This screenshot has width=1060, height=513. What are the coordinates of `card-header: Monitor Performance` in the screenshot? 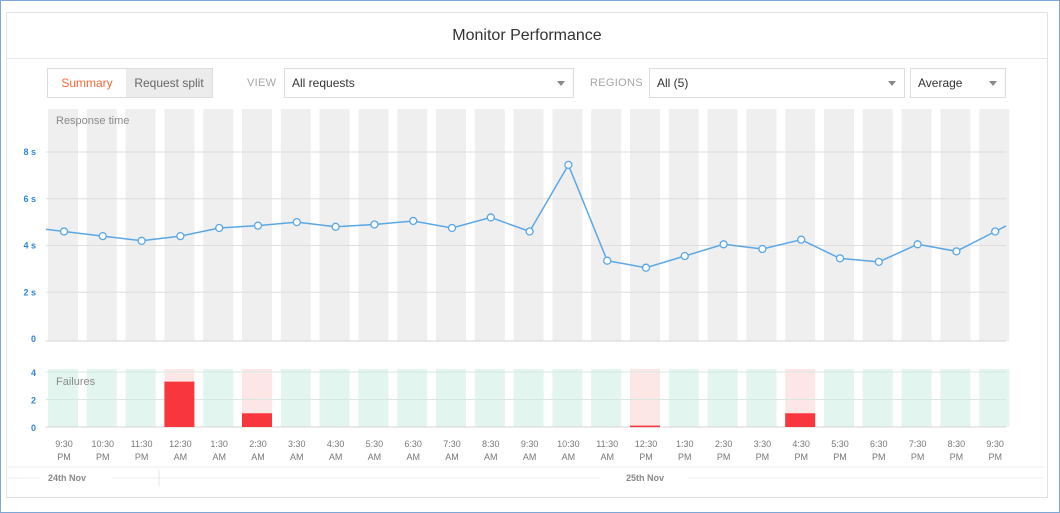 It's located at (527, 36).